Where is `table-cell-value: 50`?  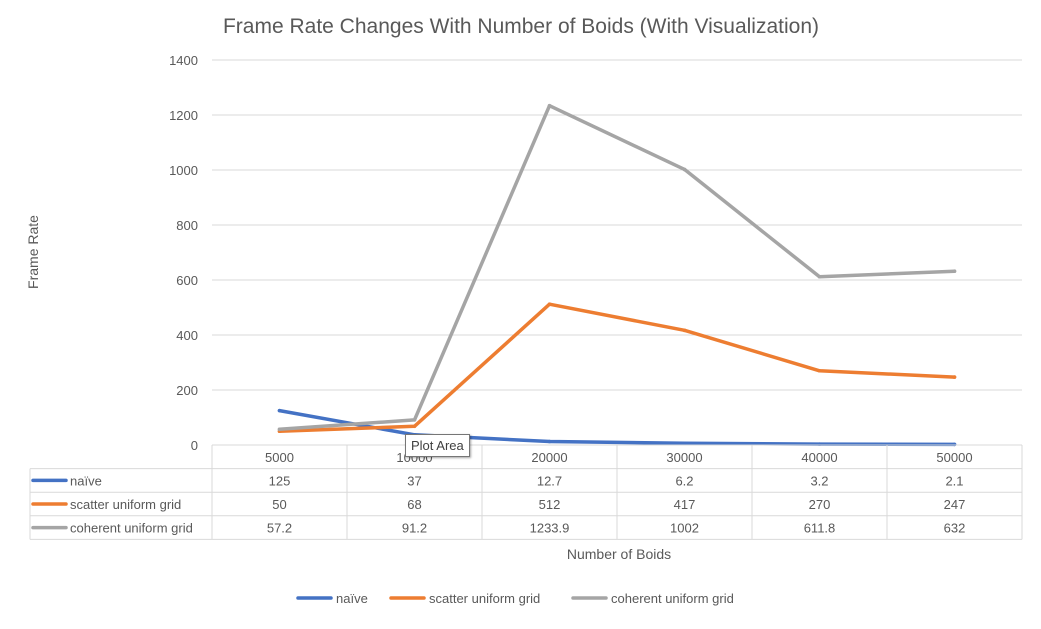
table-cell-value: 50 is located at coordinates (279, 504).